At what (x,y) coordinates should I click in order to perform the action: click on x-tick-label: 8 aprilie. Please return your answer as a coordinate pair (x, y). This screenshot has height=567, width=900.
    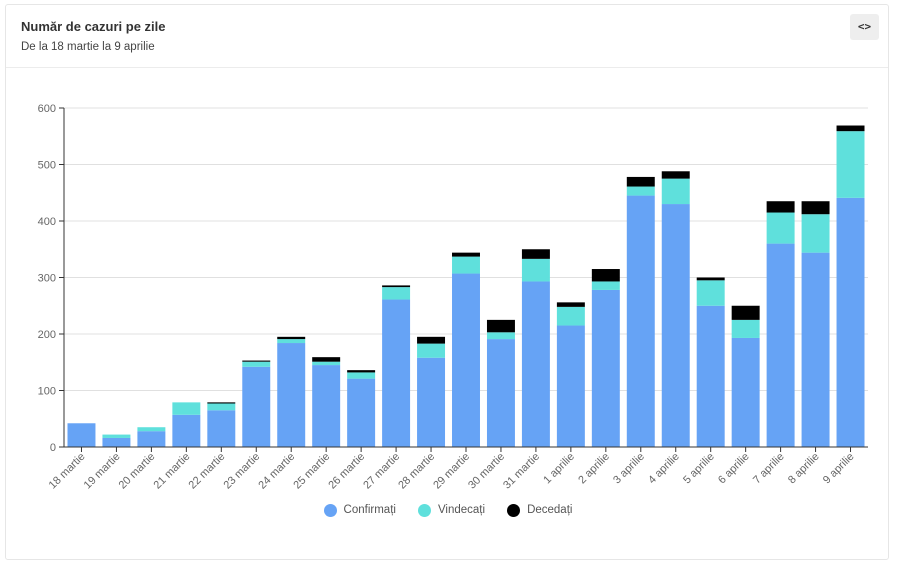
    Looking at the image, I should click on (804, 469).